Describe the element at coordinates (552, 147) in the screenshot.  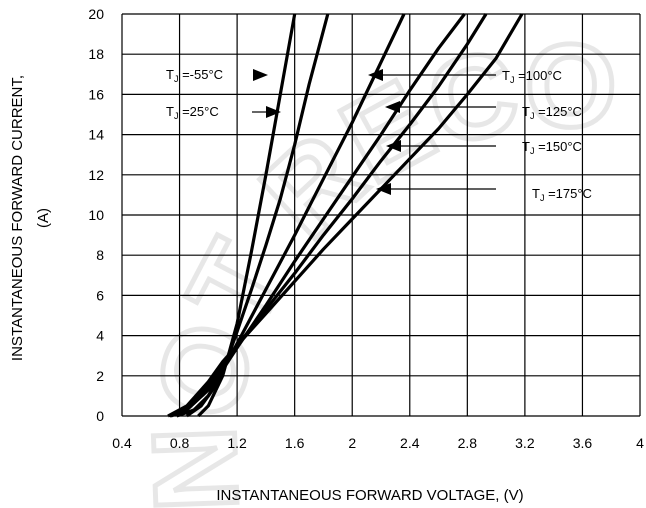
I see `series-label: TJ =150°C` at that location.